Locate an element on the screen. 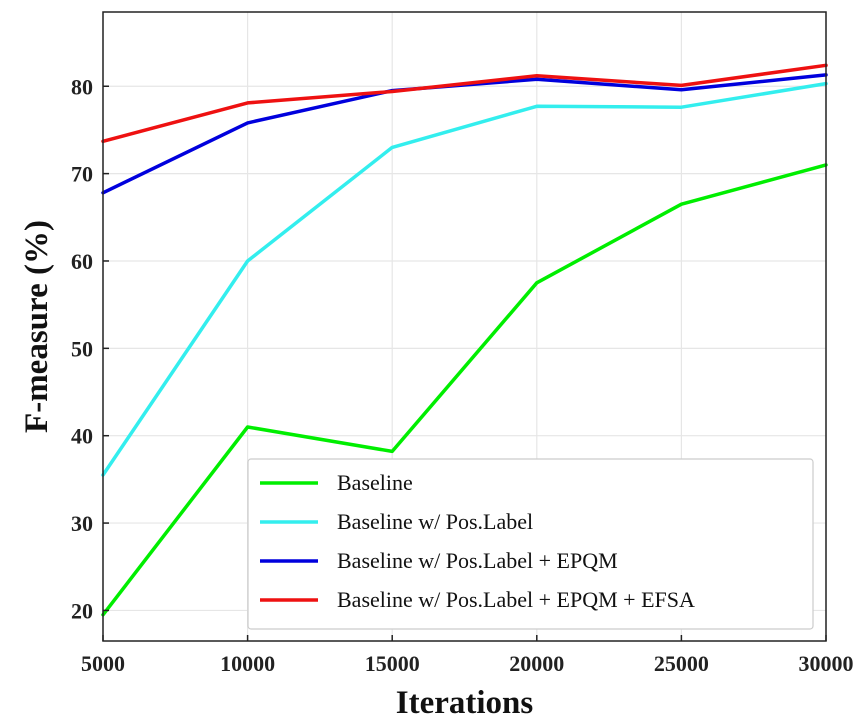 Image resolution: width=863 pixels, height=720 pixels. x-tick-label: 25000 is located at coordinates (681, 663).